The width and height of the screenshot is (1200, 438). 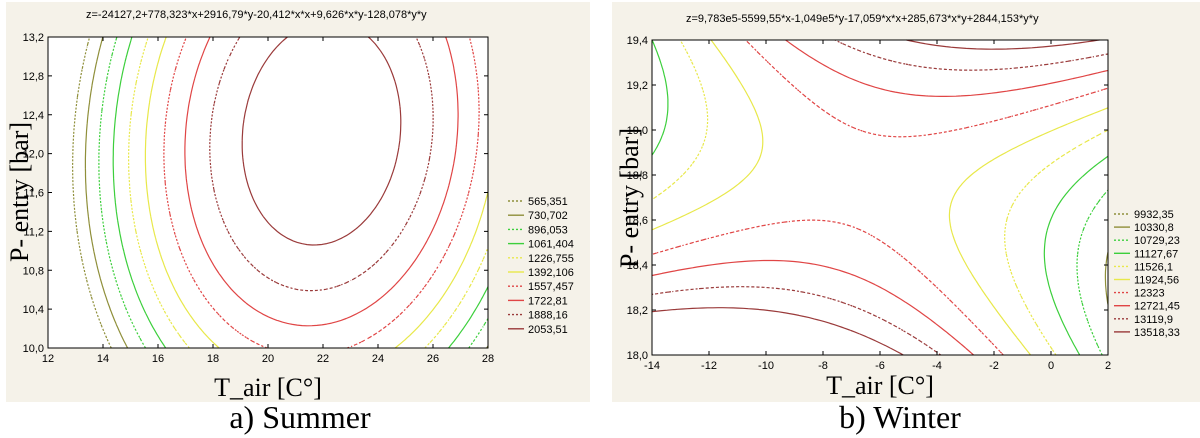 What do you see at coordinates (548, 202) in the screenshot?
I see `legend-label: 565,351` at bounding box center [548, 202].